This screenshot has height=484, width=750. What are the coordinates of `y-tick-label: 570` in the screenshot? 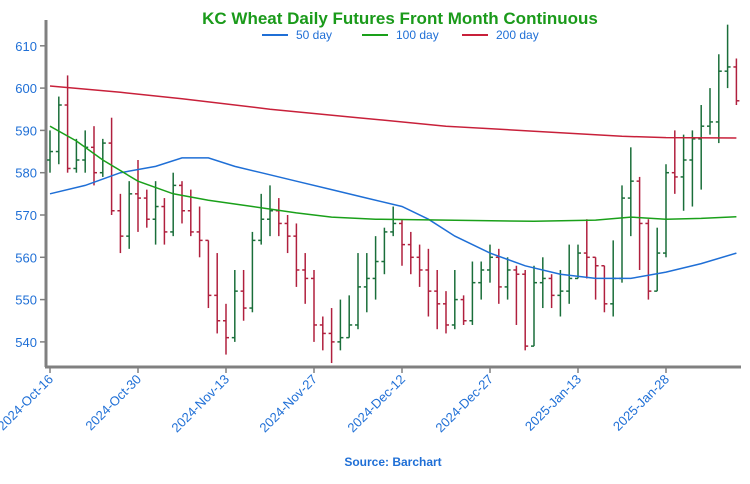 It's located at (26, 215).